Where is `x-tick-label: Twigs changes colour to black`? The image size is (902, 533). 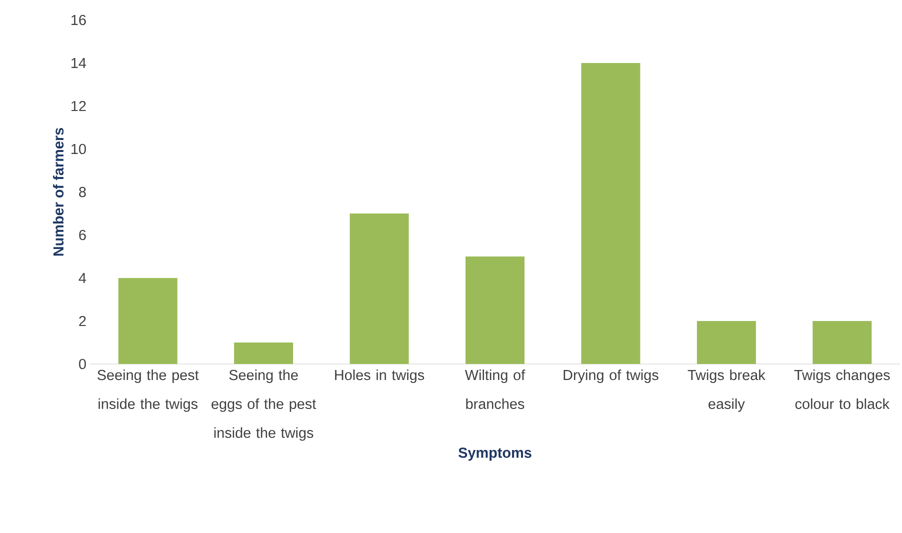 x-tick-label: Twigs changes colour to black is located at coordinates (842, 390).